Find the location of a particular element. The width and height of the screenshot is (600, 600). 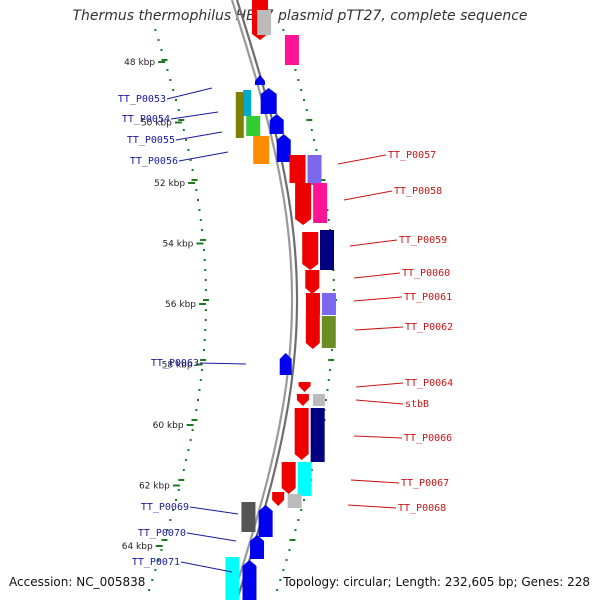

gene-block-orange is located at coordinates (261, 150).